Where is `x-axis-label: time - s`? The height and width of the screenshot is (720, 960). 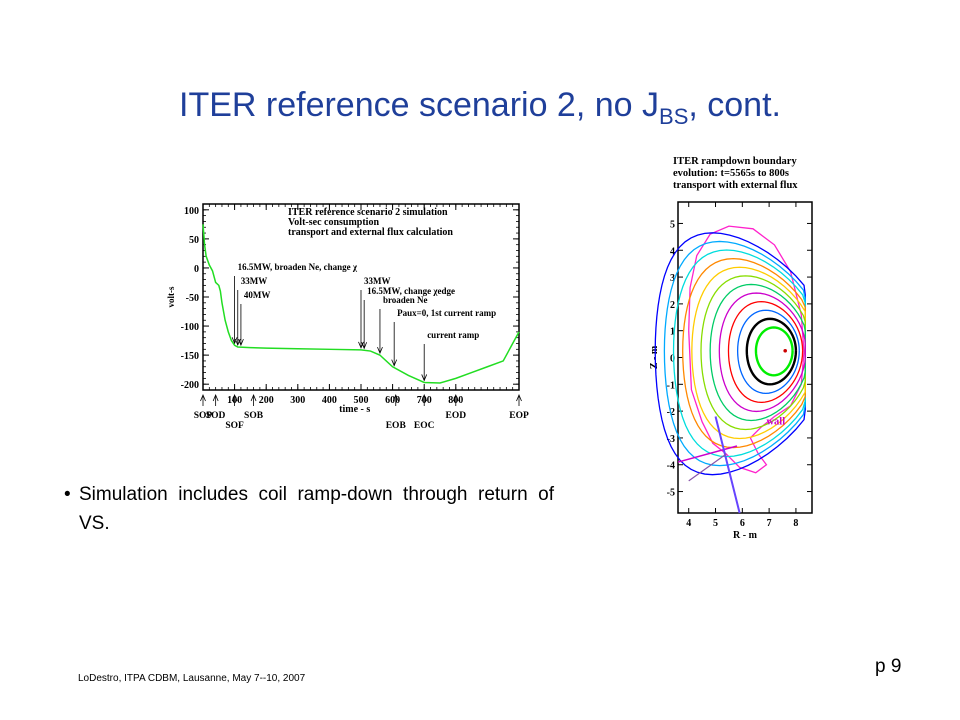 x-axis-label: time - s is located at coordinates (354, 409).